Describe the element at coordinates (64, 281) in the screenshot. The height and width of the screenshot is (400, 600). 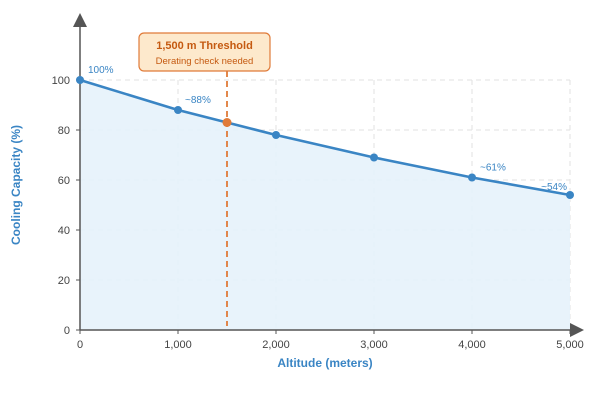
I see `y-tick-label: 20` at that location.